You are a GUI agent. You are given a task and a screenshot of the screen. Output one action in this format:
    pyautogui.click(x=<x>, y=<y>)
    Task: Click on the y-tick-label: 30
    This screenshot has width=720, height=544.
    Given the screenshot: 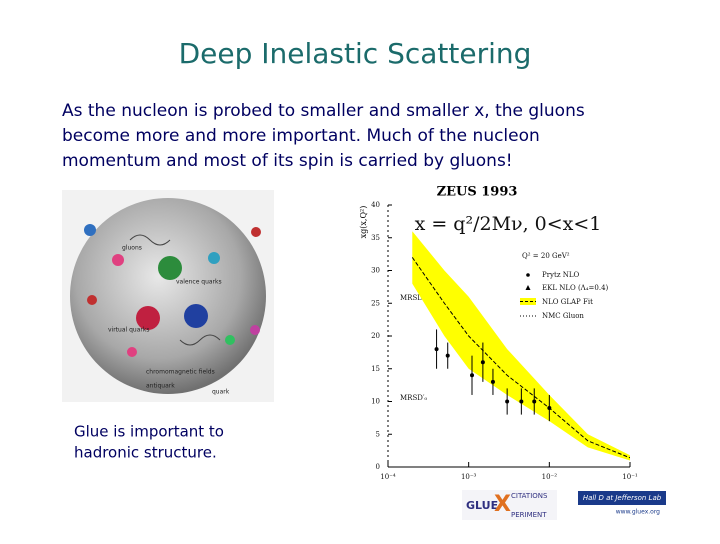 What is the action you would take?
    pyautogui.click(x=375, y=271)
    